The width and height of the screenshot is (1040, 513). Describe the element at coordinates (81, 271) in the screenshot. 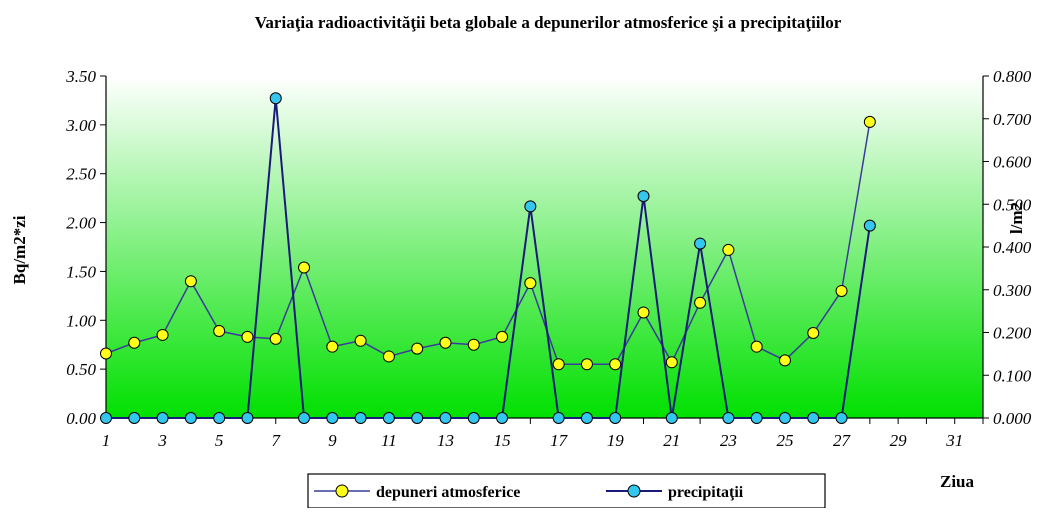

I see `y-left-tick-label: 1.50` at that location.